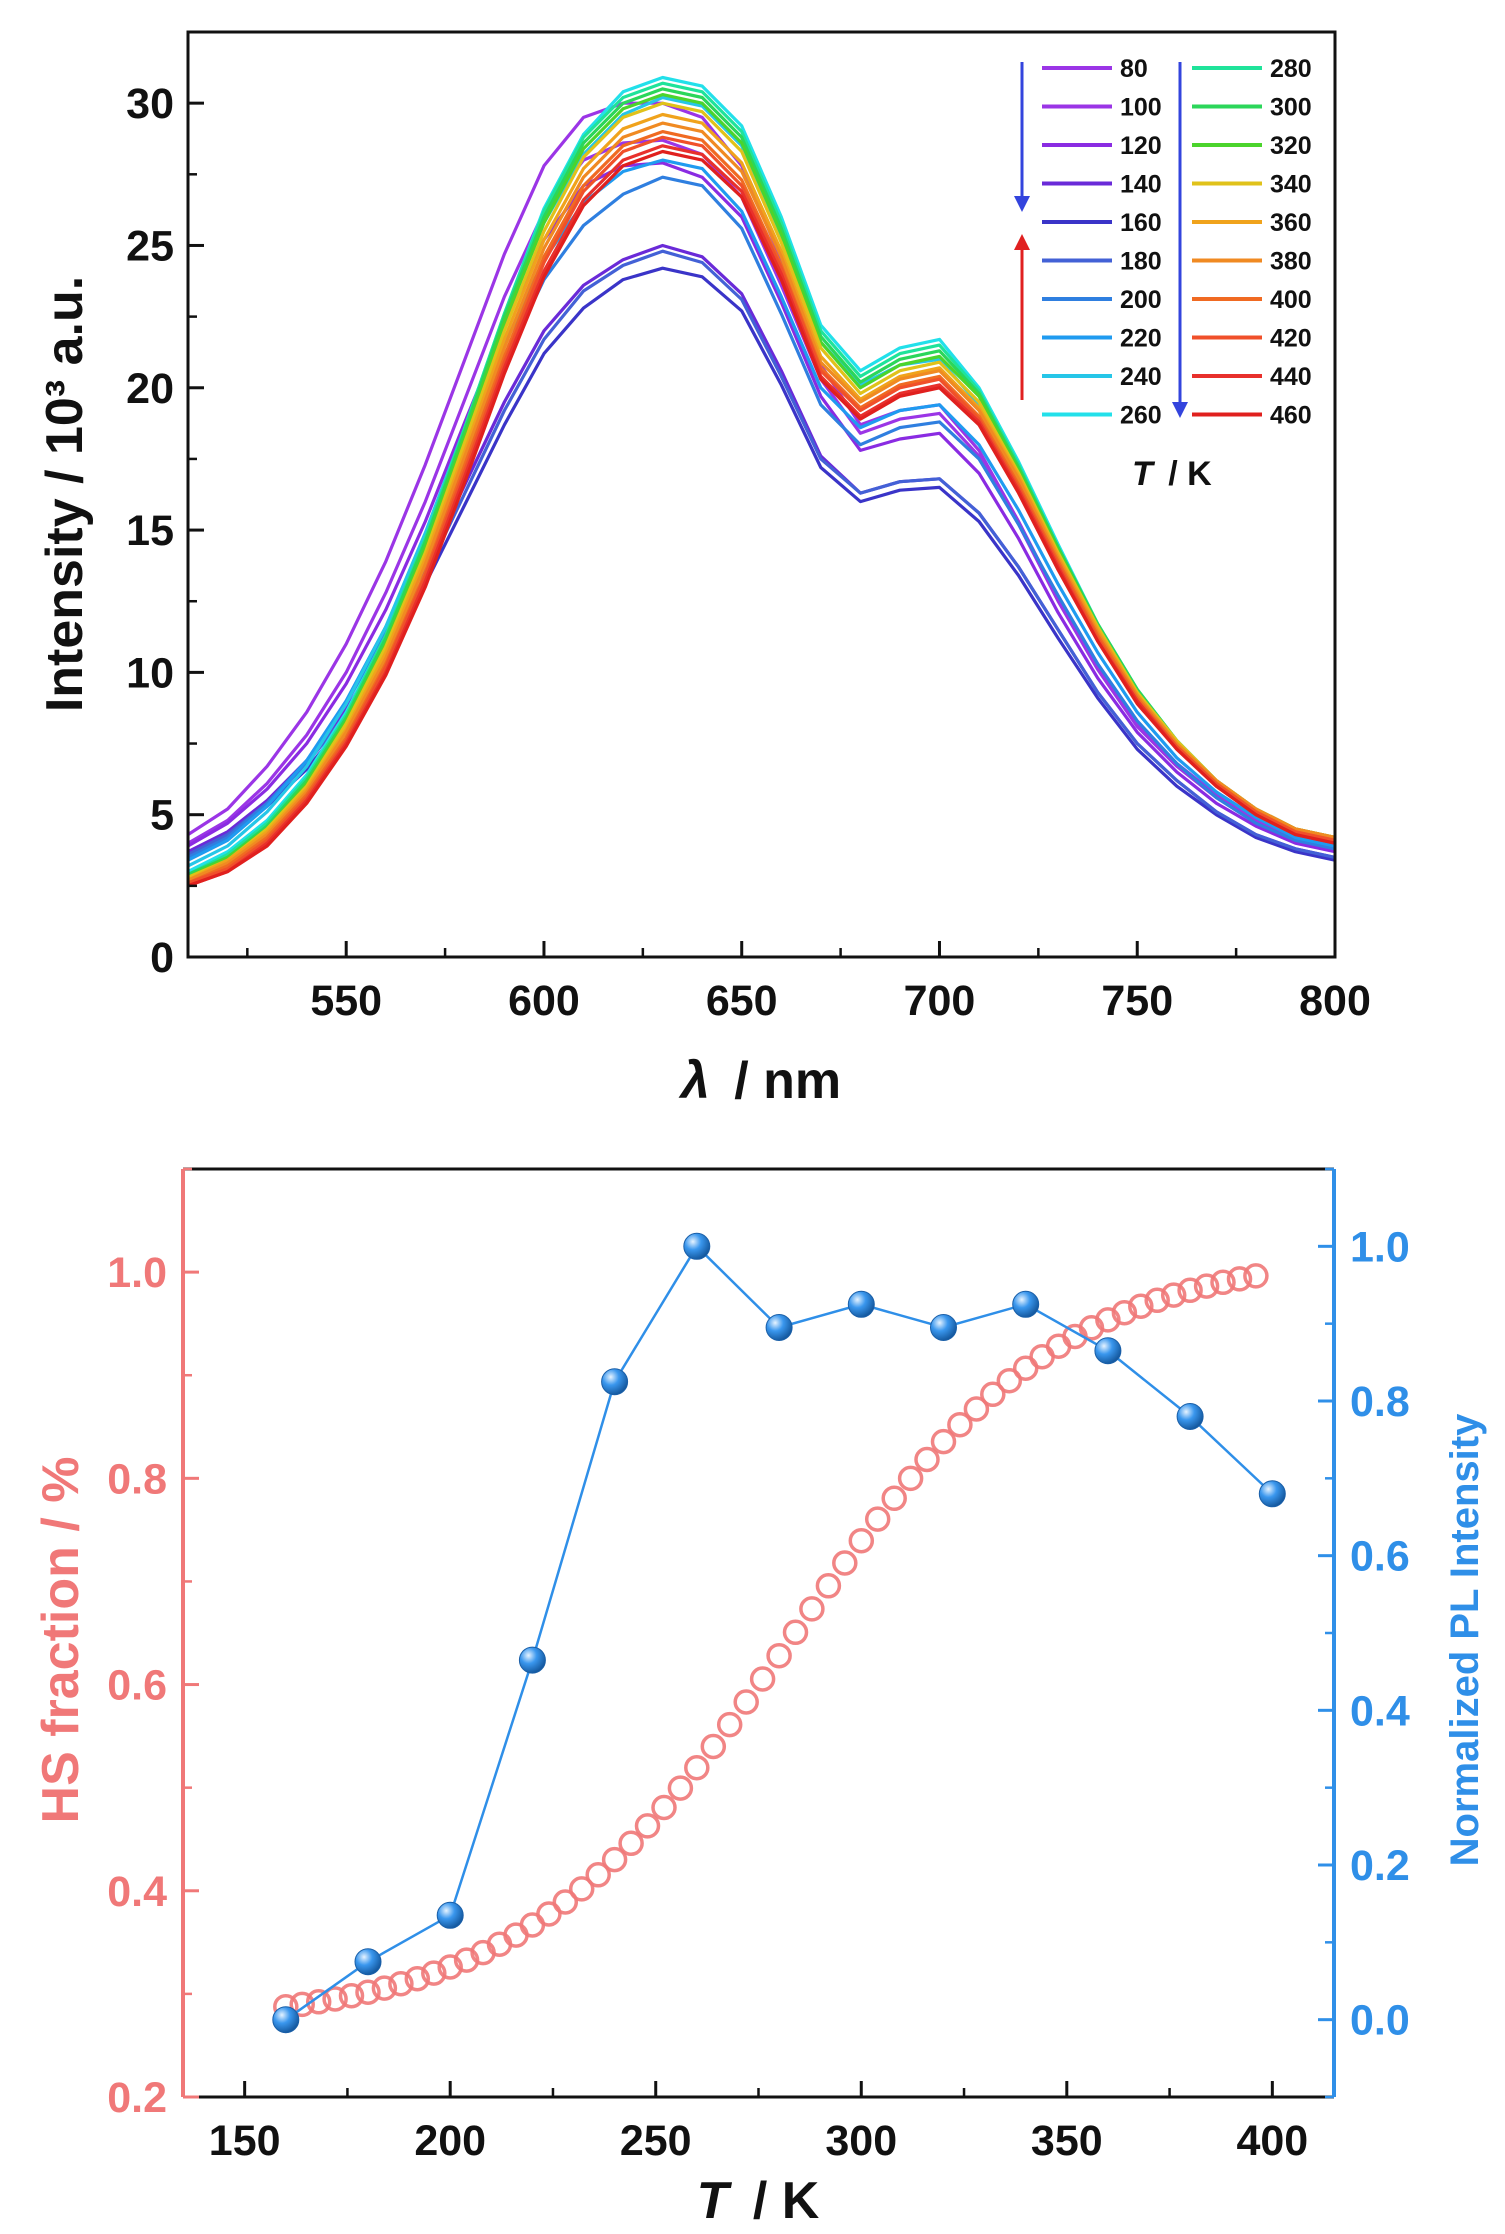  Describe the element at coordinates (1141, 223) in the screenshot. I see `legend-label-160: 160` at that location.